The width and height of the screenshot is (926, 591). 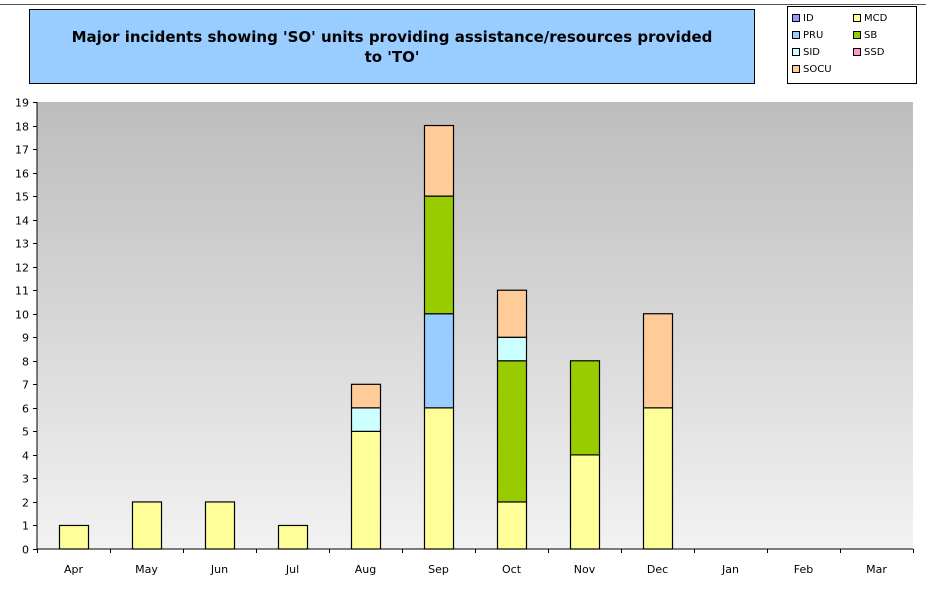 I want to click on x-tick-label-nov: Nov, so click(x=585, y=569).